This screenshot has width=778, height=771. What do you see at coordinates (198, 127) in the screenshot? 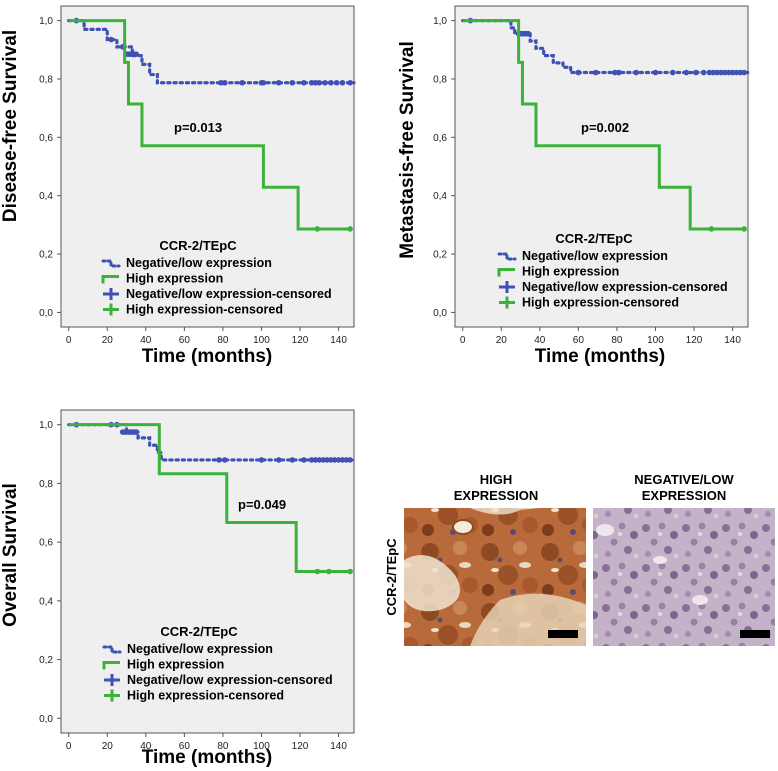
I see `p-value-label: p=0.013` at bounding box center [198, 127].